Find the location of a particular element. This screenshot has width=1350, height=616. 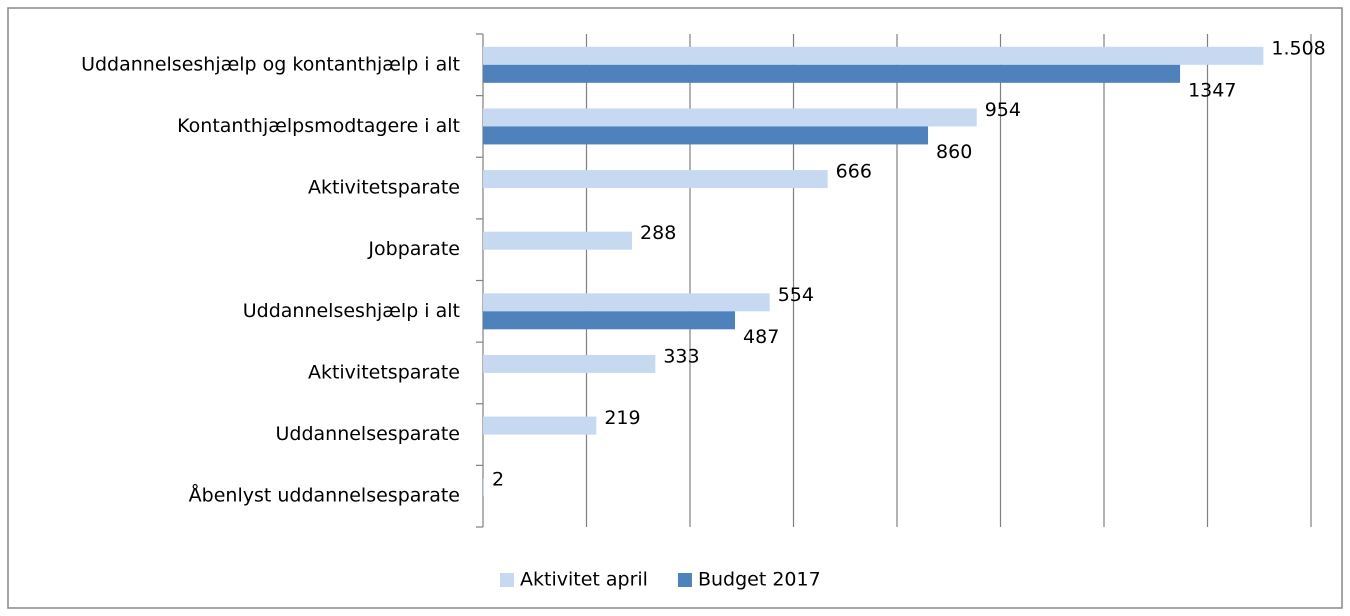

y-tick-label: Uddannelseshjælp og kontanthjælp i alt is located at coordinates (270, 64).